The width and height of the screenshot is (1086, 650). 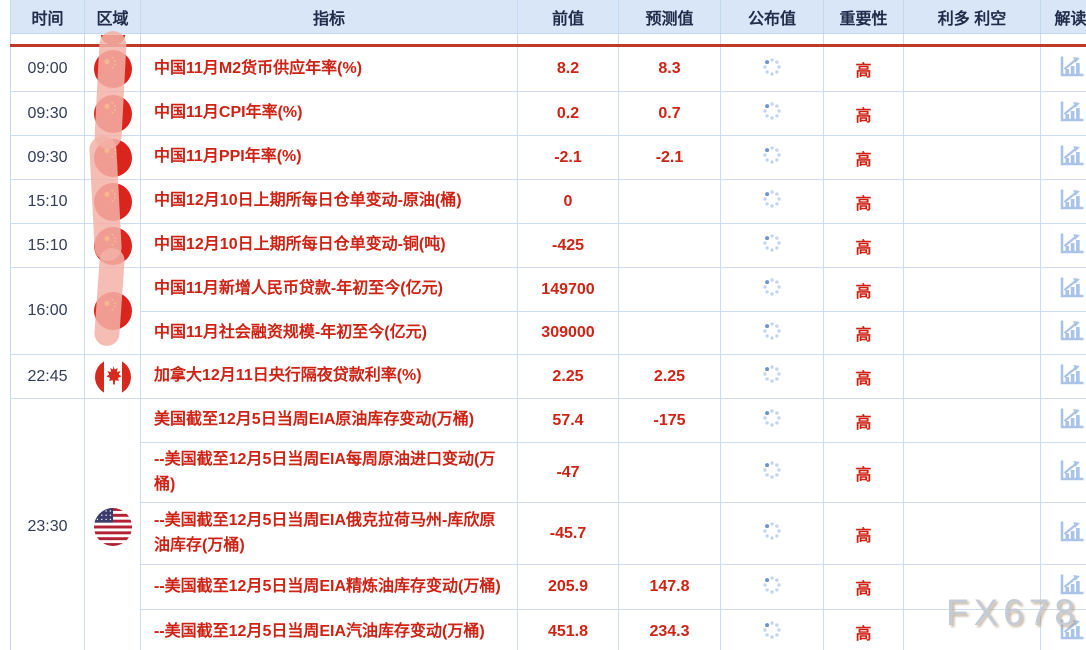 I want to click on indicator-link: 加拿大12月11日央行隔夜贷款利率(%), so click(x=329, y=376).